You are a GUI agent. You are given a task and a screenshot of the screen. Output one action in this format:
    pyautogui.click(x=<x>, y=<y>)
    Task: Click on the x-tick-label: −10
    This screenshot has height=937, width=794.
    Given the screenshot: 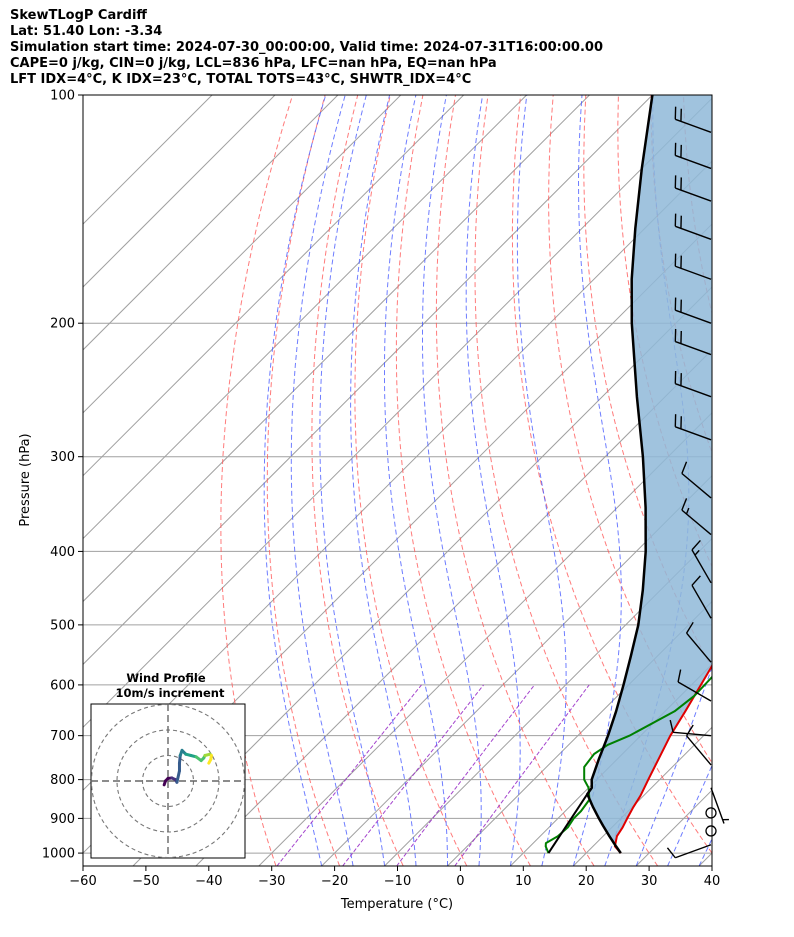 What is the action you would take?
    pyautogui.click(x=397, y=881)
    